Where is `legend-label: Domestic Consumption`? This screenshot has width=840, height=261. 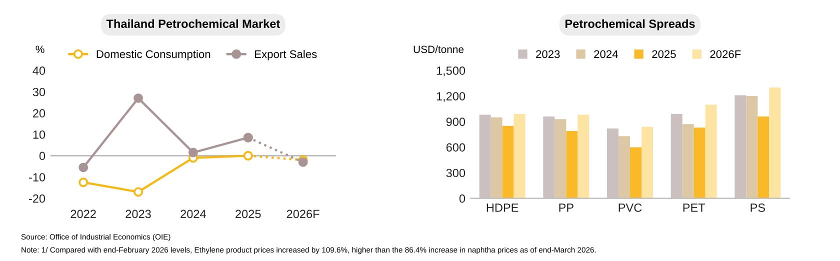 legend-label: Domestic Consumption is located at coordinates (153, 55).